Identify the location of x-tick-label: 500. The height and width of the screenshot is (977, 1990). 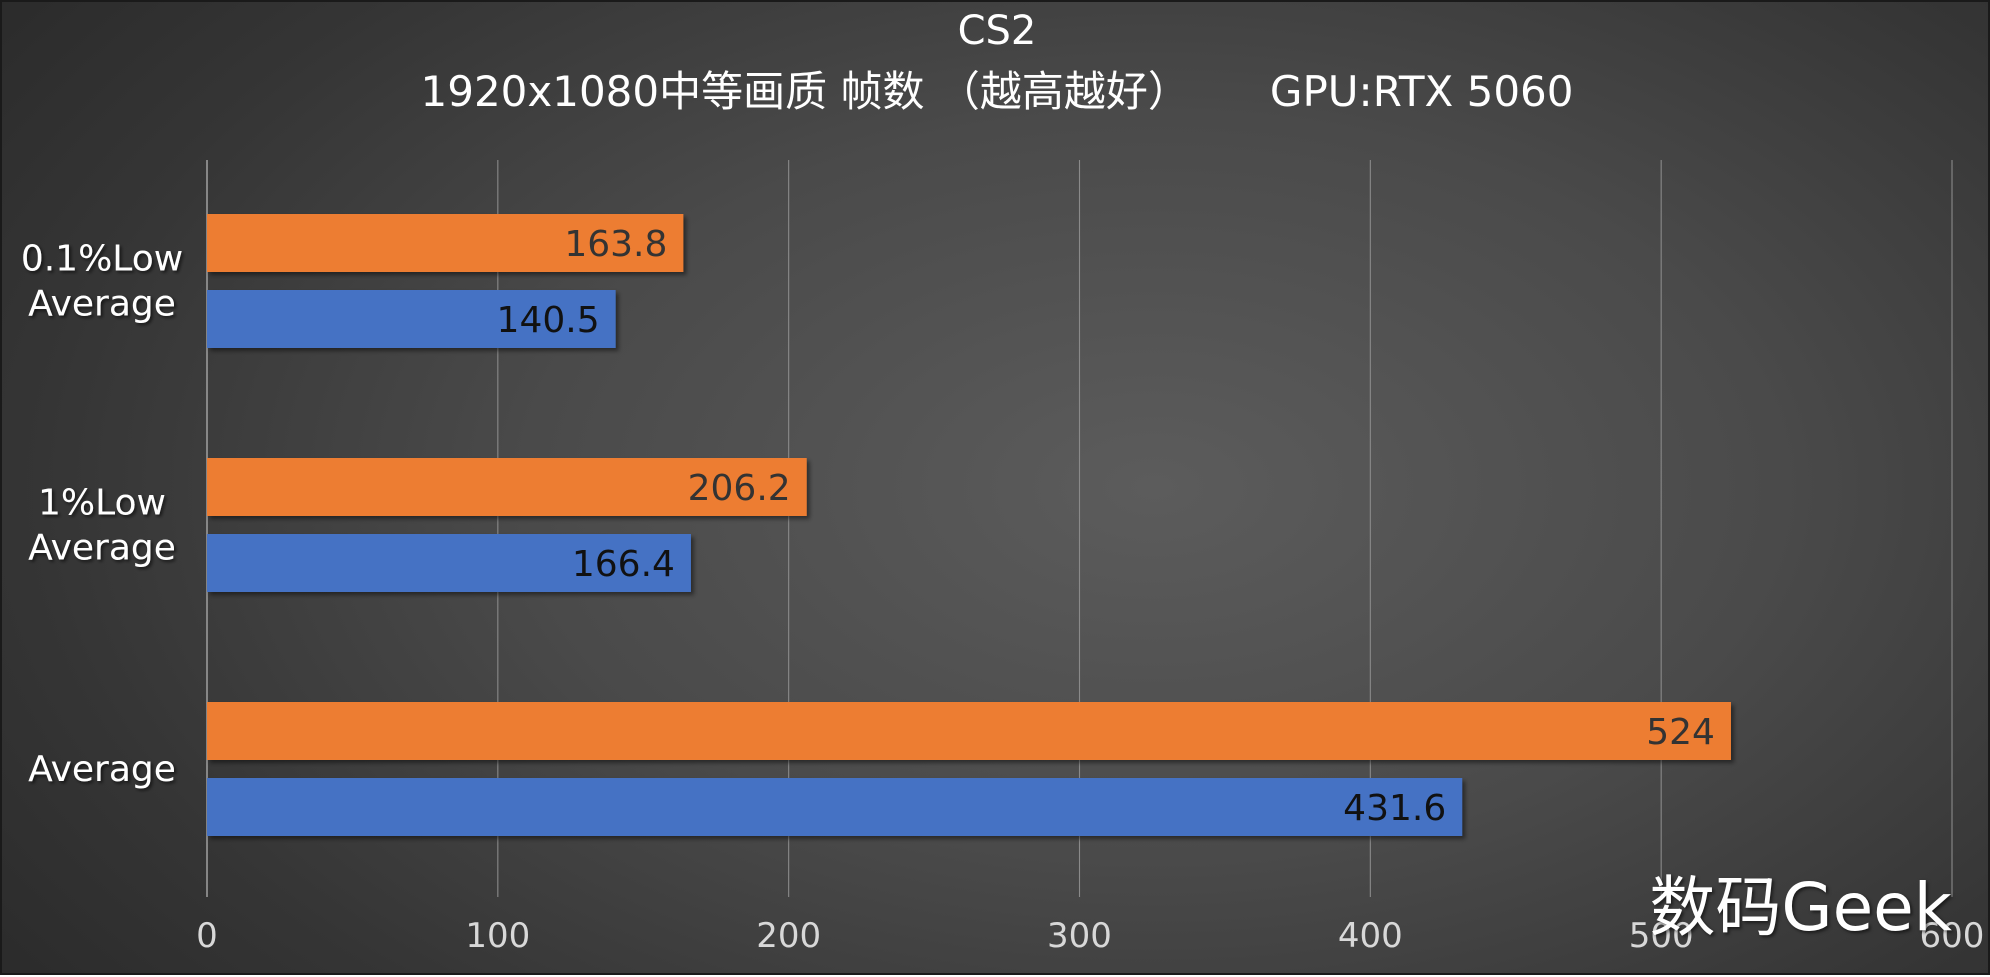
(1661, 936).